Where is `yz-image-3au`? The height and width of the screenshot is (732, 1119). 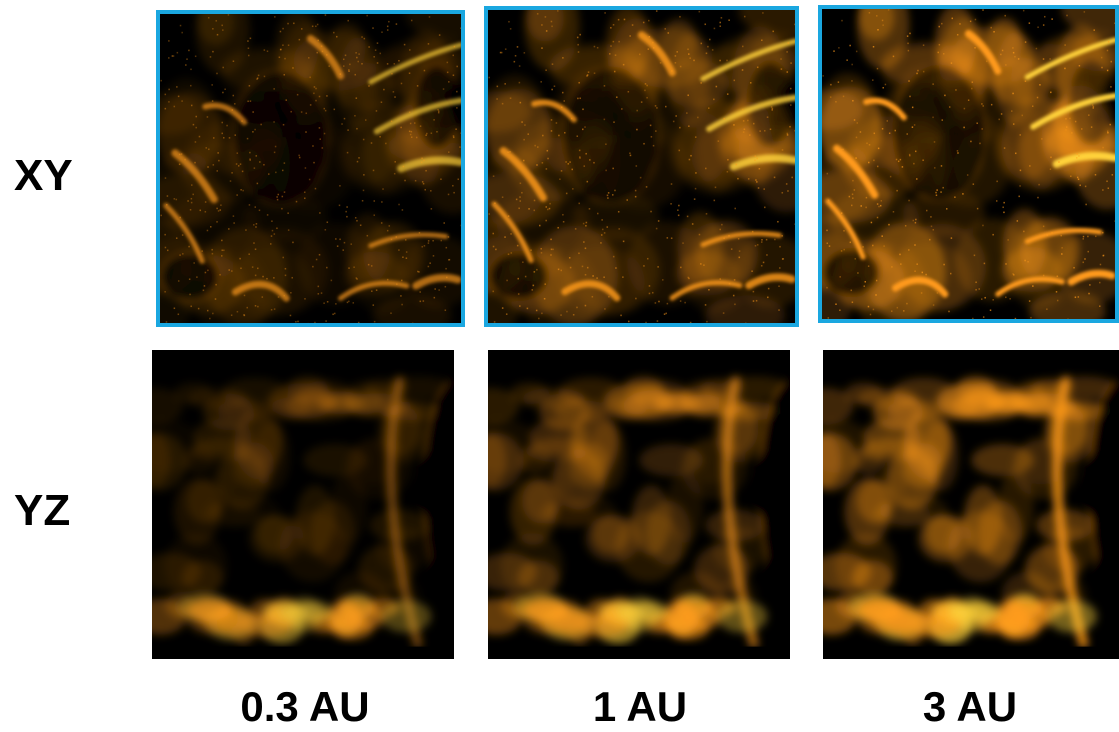
yz-image-3au is located at coordinates (971, 504).